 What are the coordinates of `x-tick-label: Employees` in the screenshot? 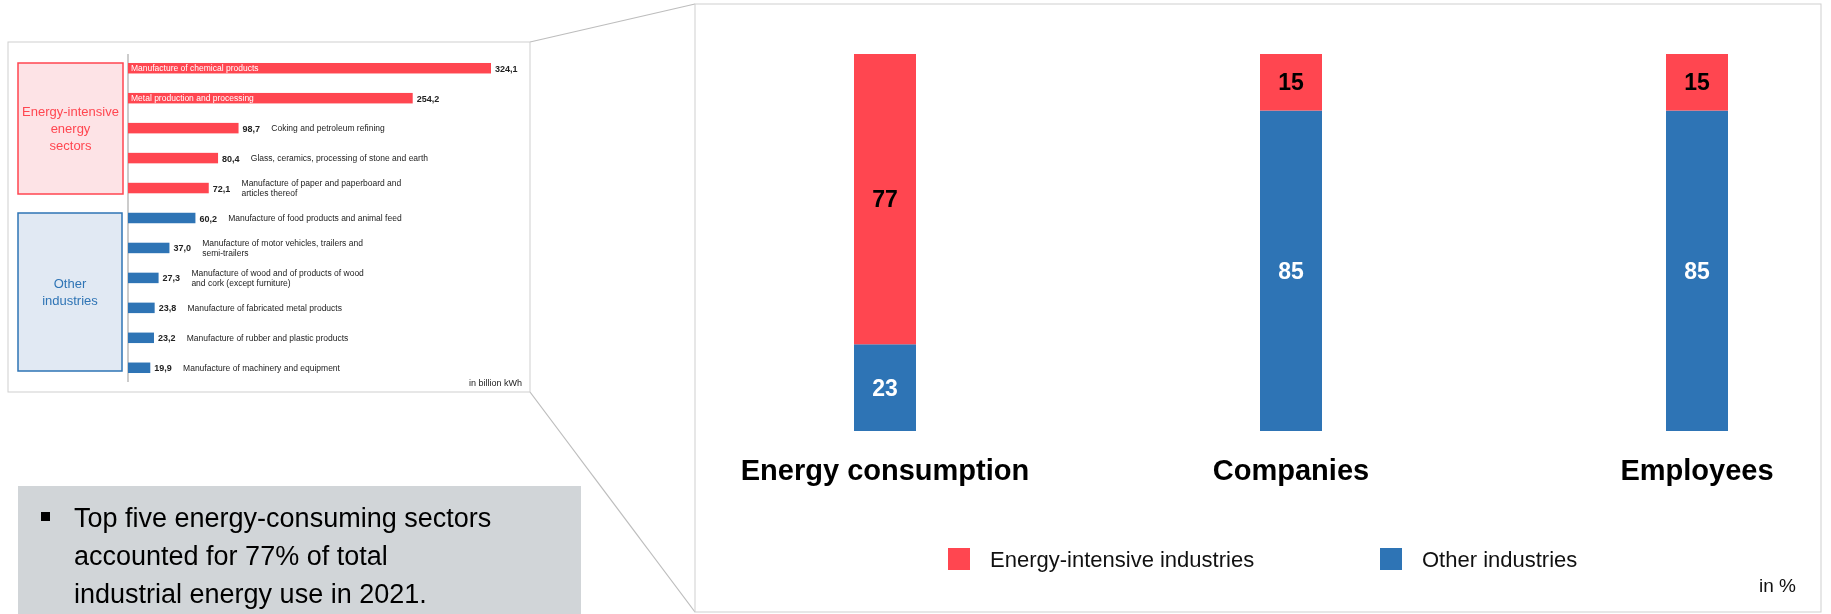 It's located at (1697, 470).